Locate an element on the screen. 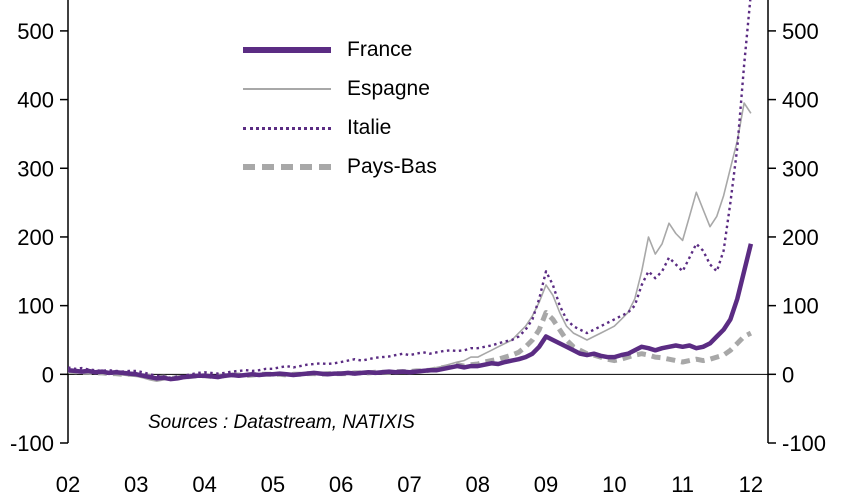 The image size is (847, 503). y-tick-label-right: -100 is located at coordinates (804, 443).